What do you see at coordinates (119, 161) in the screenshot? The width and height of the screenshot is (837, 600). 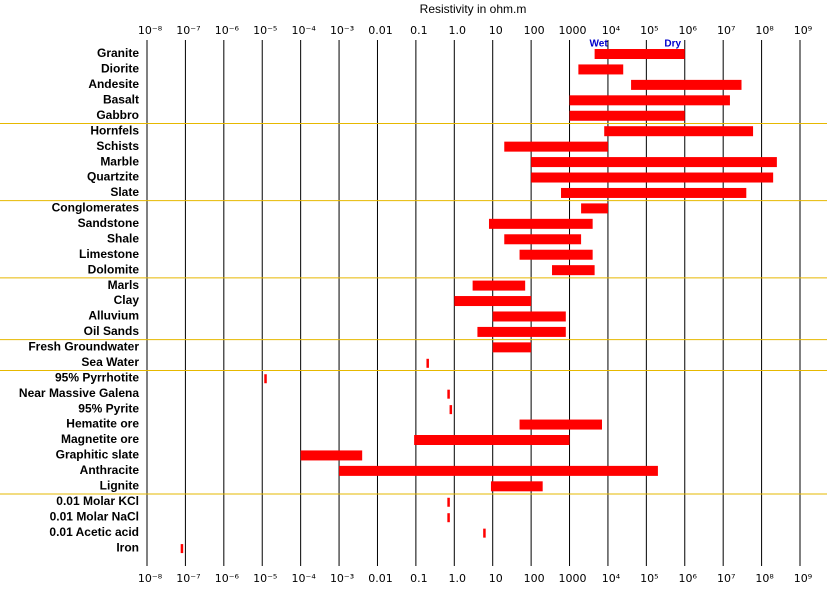 I see `category-label: Marble` at bounding box center [119, 161].